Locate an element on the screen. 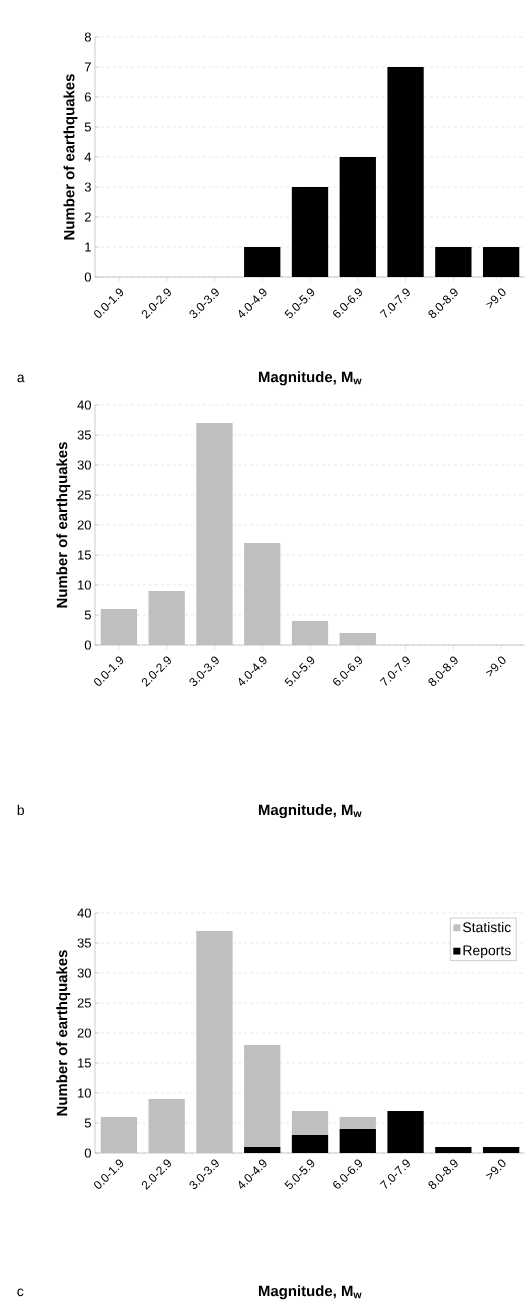 The width and height of the screenshot is (530, 1303). y-tick-label: 2 is located at coordinates (87, 217).